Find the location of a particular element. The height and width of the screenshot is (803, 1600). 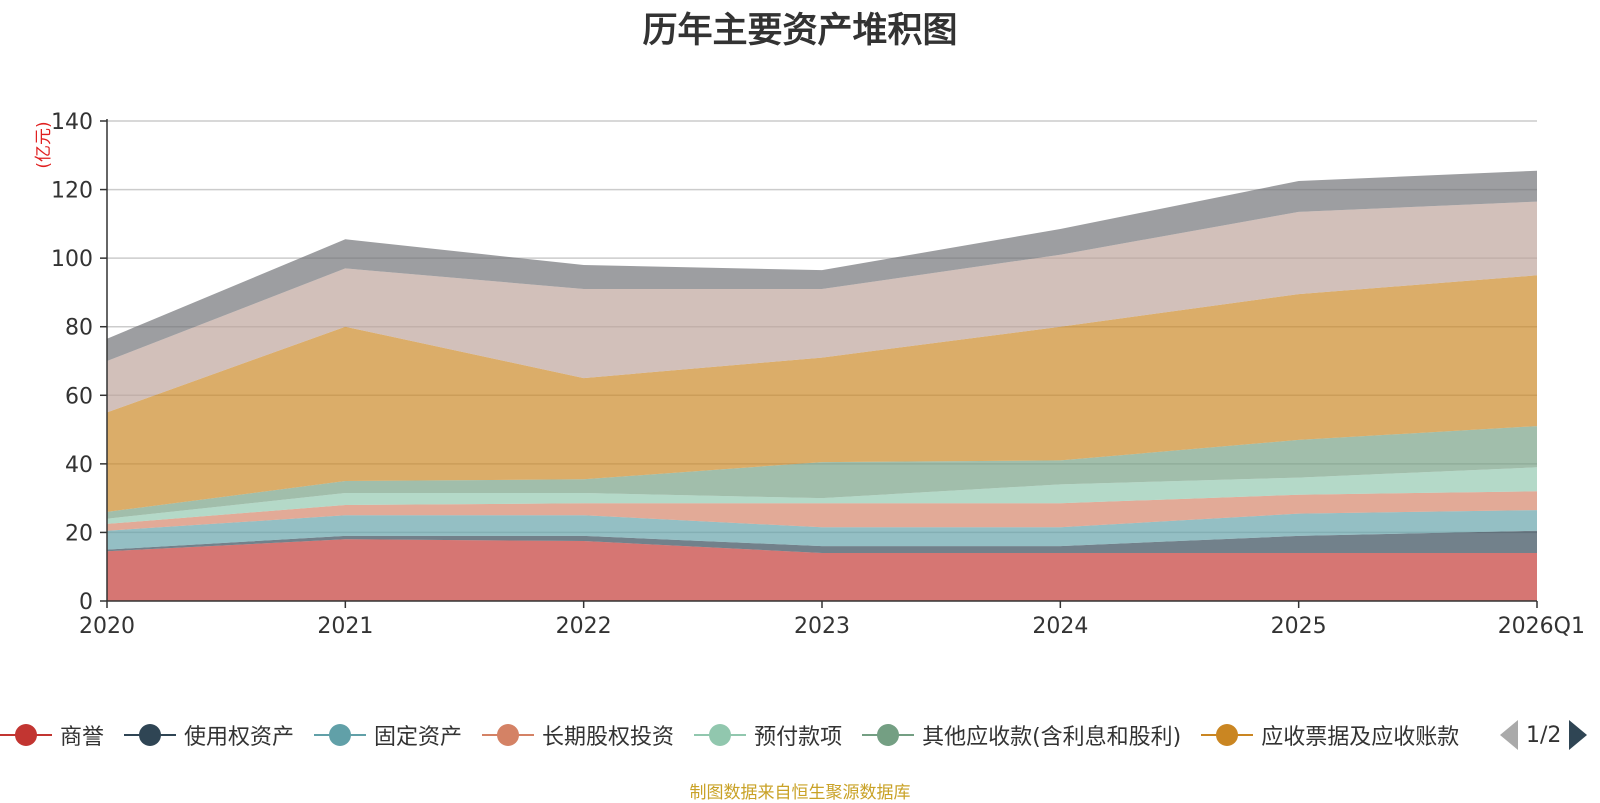

x-tick-label: 2026Q1 is located at coordinates (1541, 626).